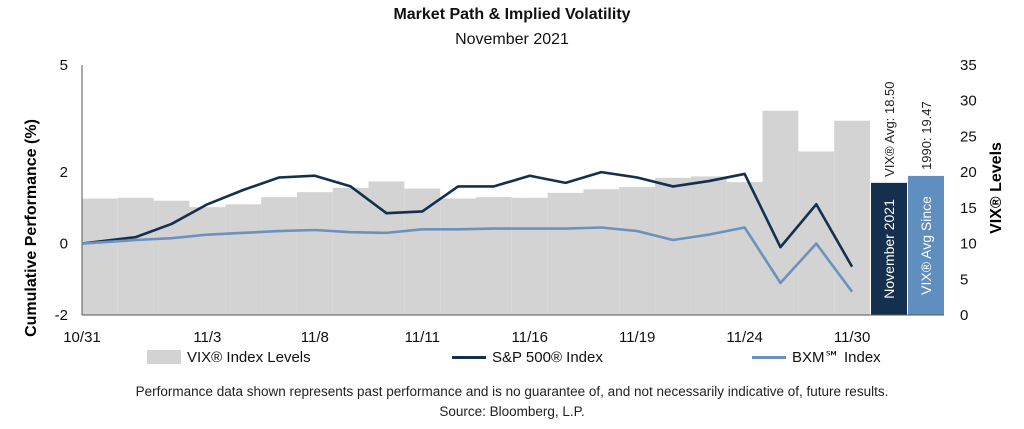 This screenshot has width=1024, height=429. I want to click on left-axis-title: Cumulative Performance (%), so click(31, 228).